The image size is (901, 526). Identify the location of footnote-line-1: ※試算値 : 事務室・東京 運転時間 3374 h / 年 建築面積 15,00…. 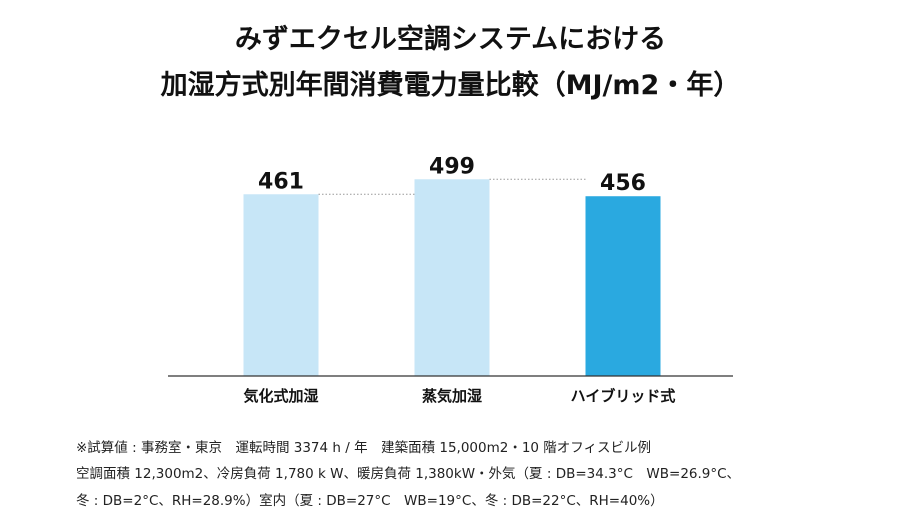
(364, 448).